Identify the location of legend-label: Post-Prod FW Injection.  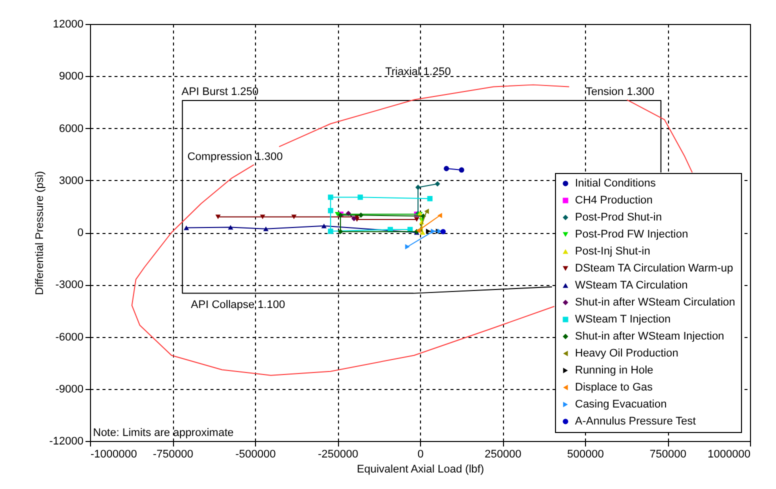
(631, 234).